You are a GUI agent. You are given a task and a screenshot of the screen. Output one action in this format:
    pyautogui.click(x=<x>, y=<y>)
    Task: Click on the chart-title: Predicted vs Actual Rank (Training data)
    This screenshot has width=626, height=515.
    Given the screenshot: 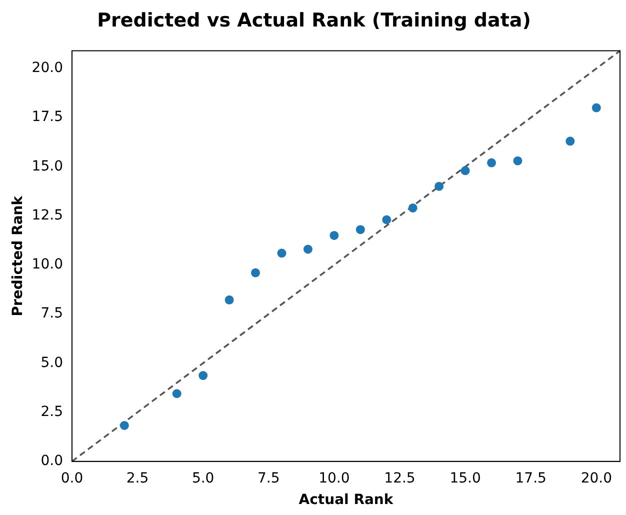 What is the action you would take?
    pyautogui.click(x=314, y=20)
    